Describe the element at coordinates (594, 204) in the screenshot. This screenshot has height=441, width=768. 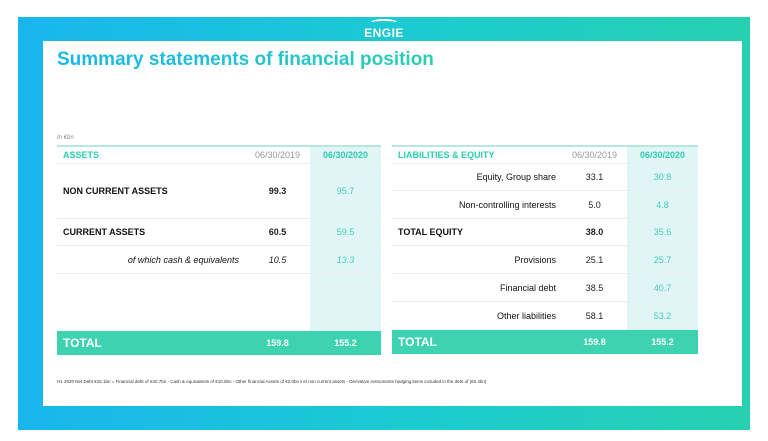
I see `value-2019: 5.0` at that location.